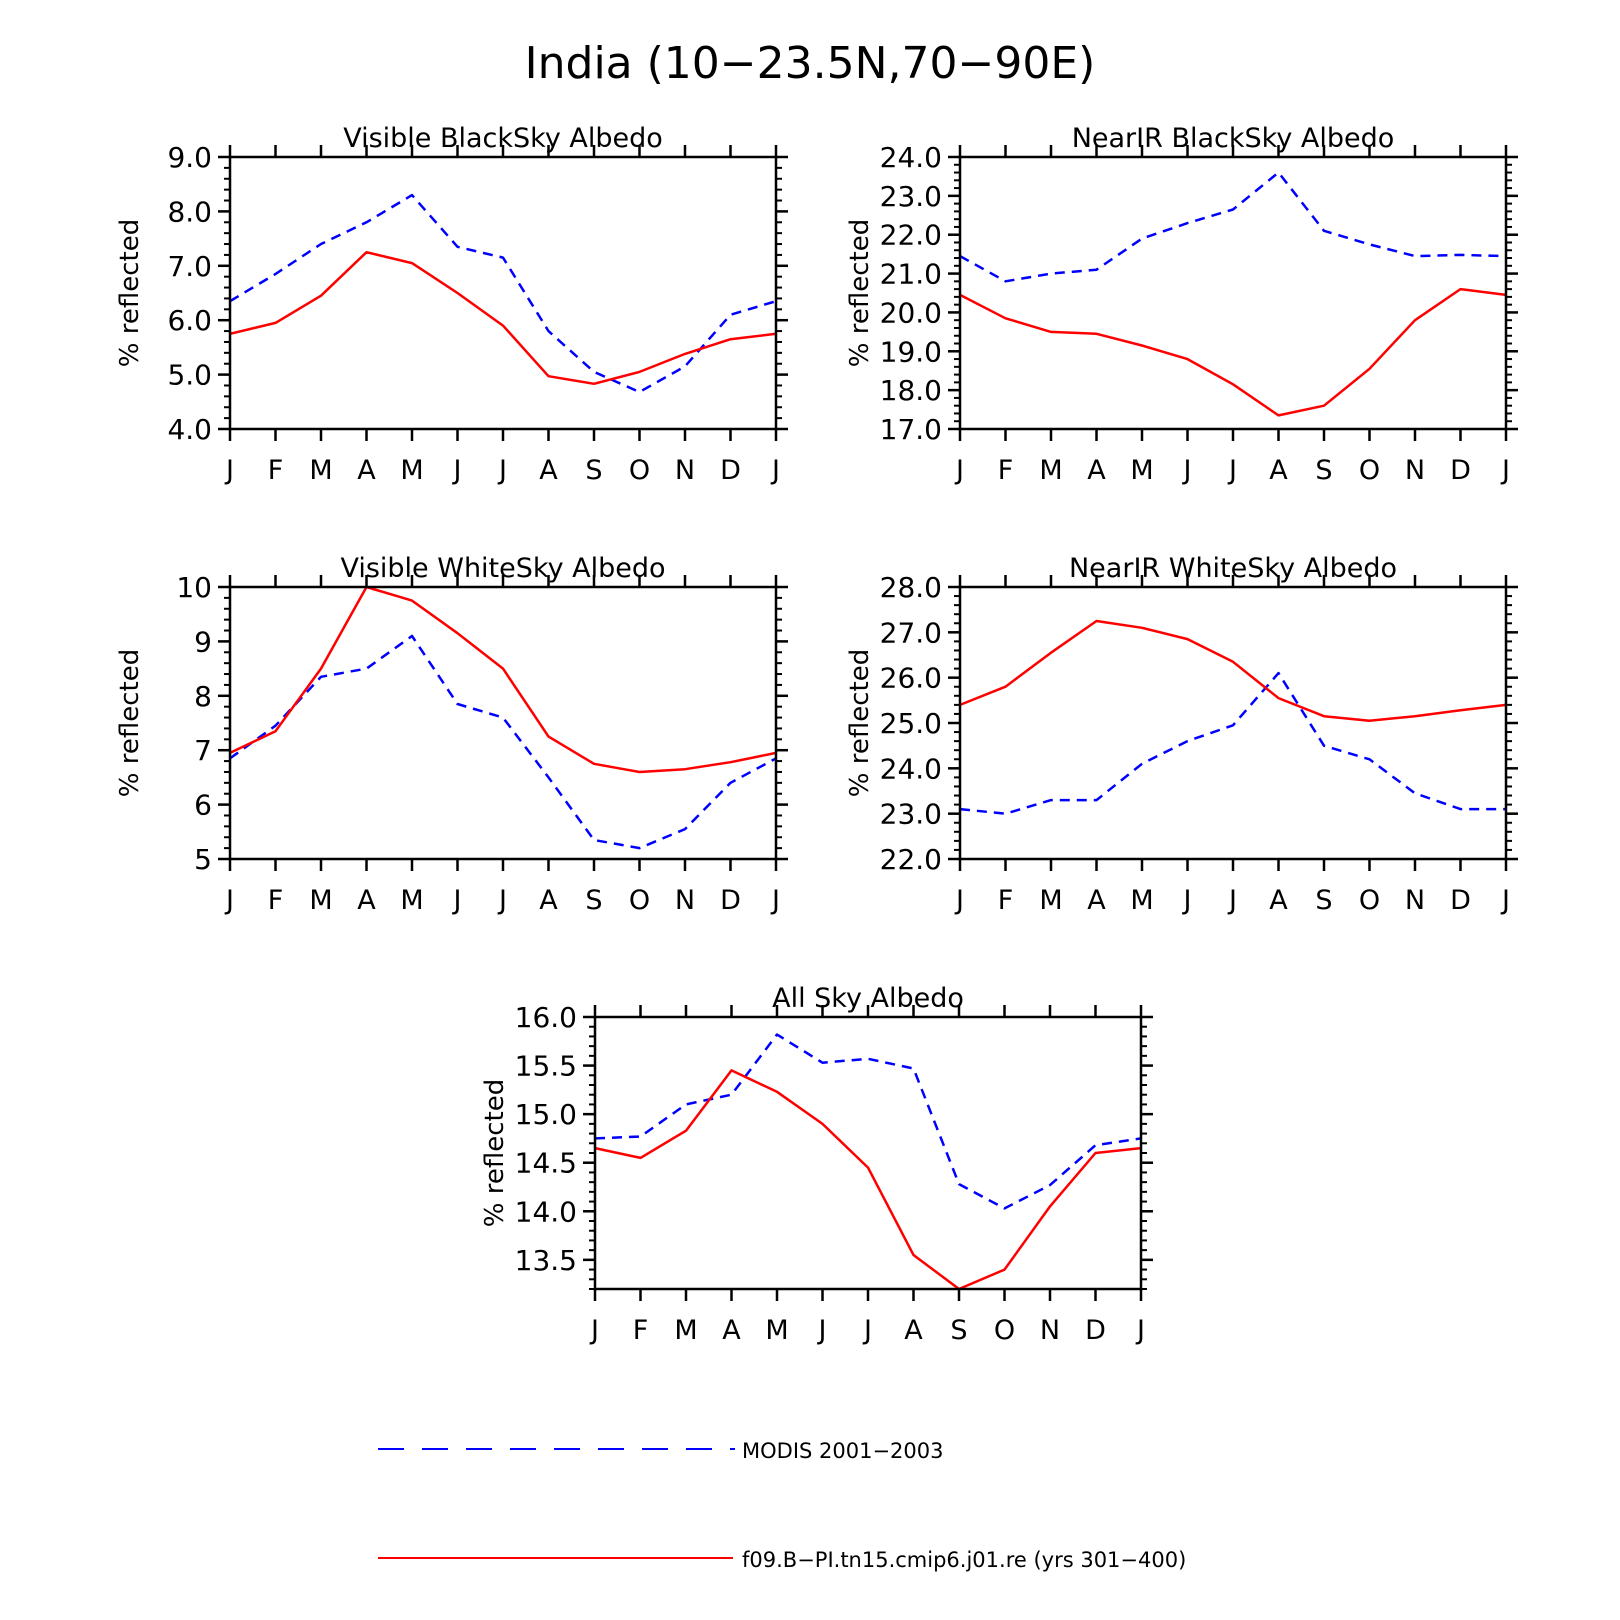  I want to click on nearir-whitesky-ytick-label: 27.0, so click(911, 632).